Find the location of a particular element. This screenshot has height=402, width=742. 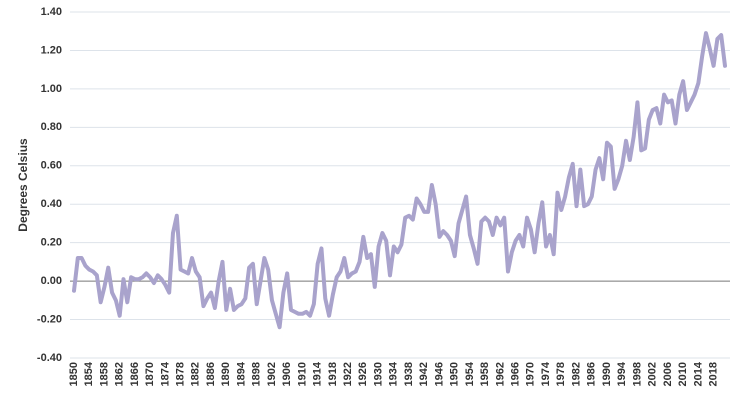

y-tick-label: 0.20 is located at coordinates (51, 243).